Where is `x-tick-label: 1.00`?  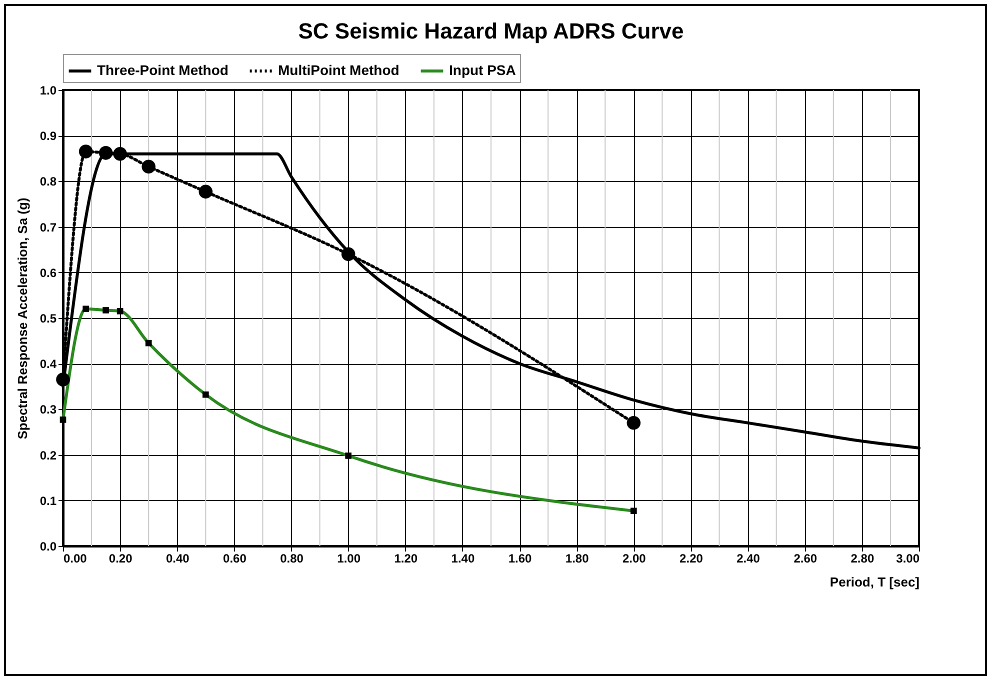 x-tick-label: 1.00 is located at coordinates (349, 559).